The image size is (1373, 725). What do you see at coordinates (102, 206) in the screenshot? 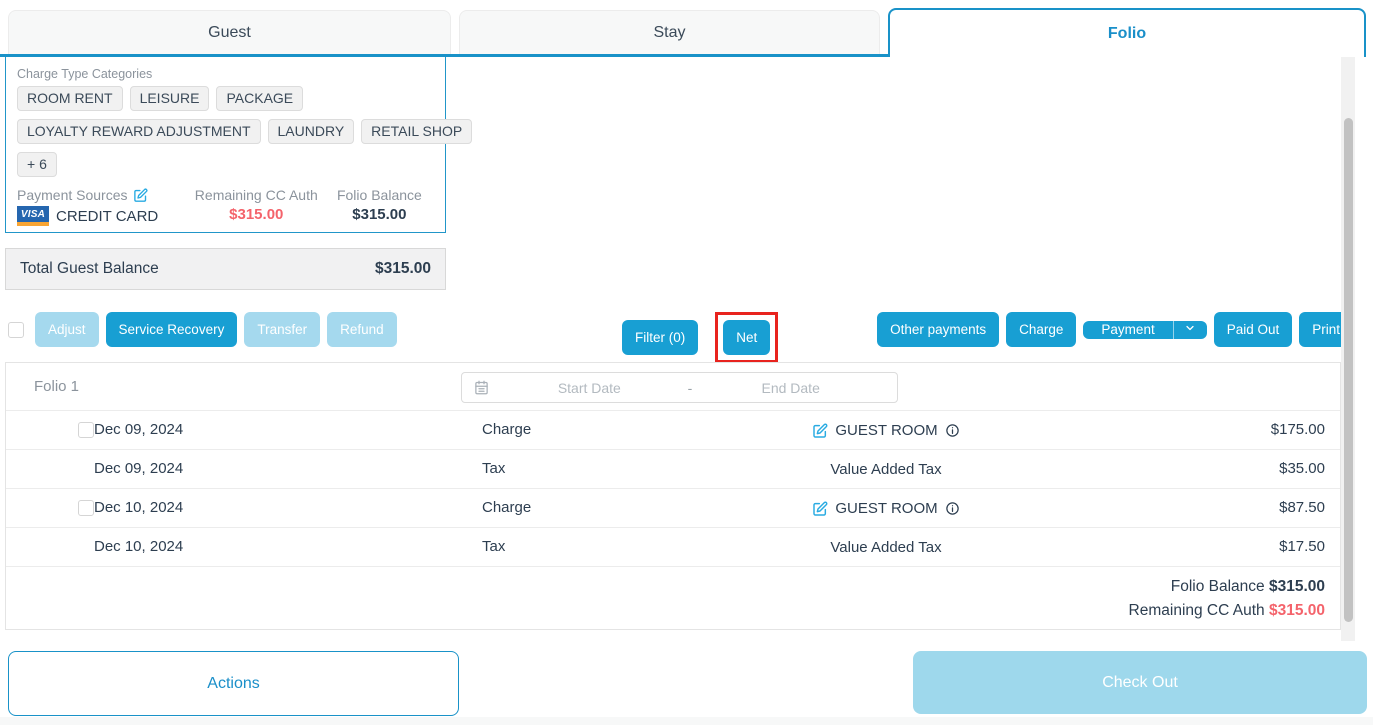
I see `payment-sources-column: Payment Sources VISA CREDIT CARD` at bounding box center [102, 206].